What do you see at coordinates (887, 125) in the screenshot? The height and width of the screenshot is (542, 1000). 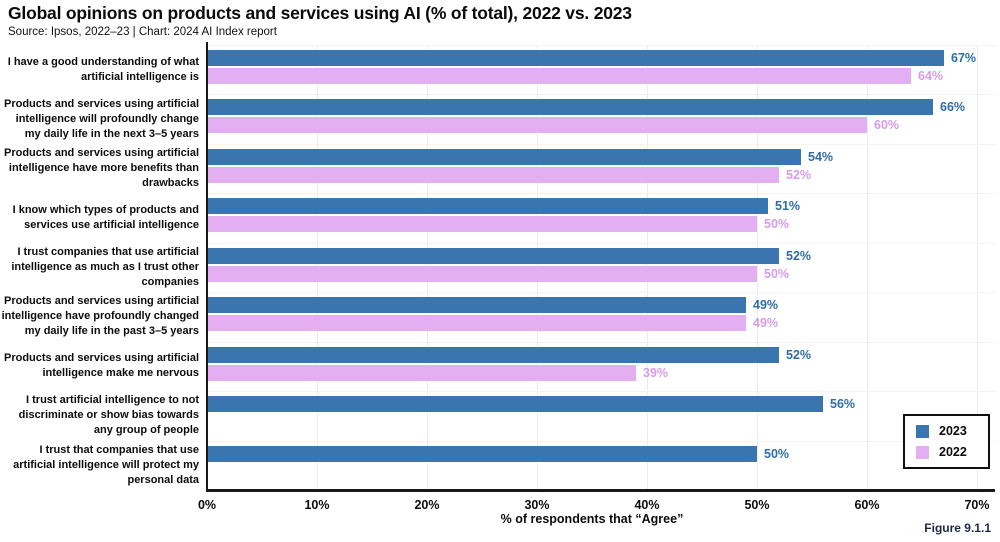 I see `bar-value-2022: 60%` at bounding box center [887, 125].